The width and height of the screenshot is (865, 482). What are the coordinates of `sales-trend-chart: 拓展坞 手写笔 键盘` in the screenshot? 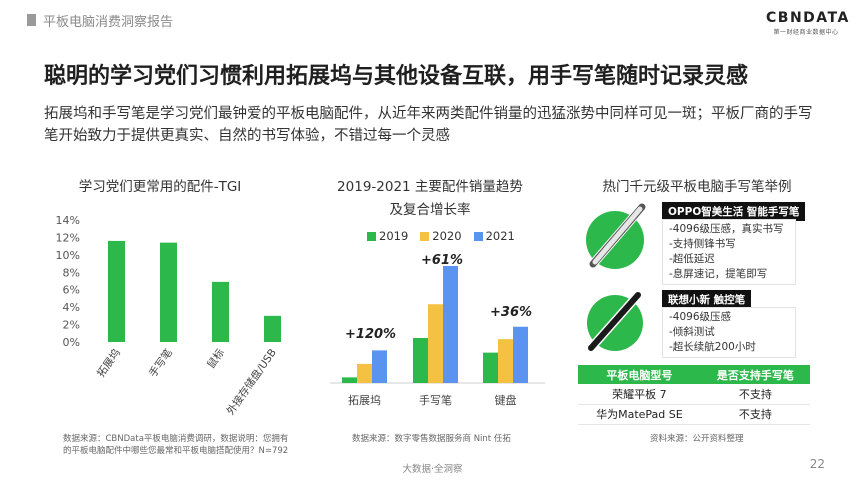 It's located at (437, 336).